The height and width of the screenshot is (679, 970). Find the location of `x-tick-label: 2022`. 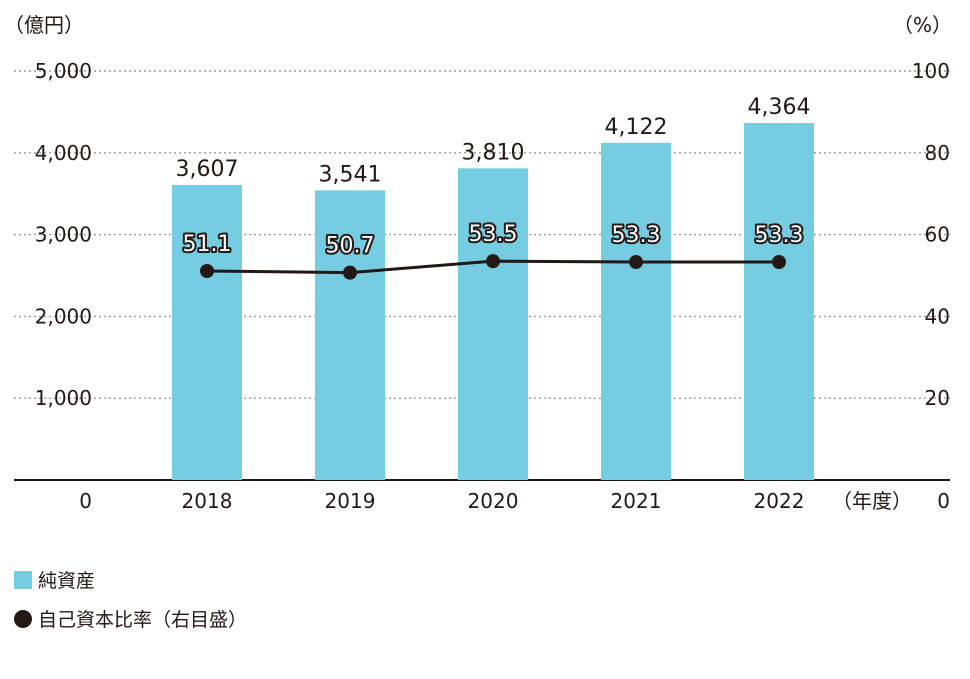

x-tick-label: 2022 is located at coordinates (779, 501).